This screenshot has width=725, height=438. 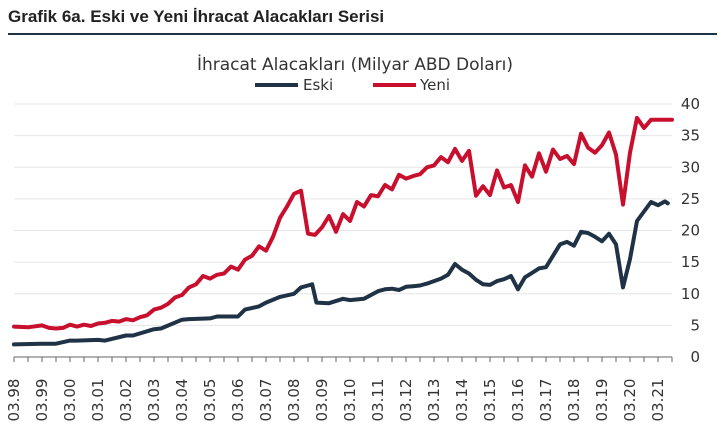 I want to click on chart-title: İhracat Alacakları (Milyar ABD Doları), so click(x=355, y=64).